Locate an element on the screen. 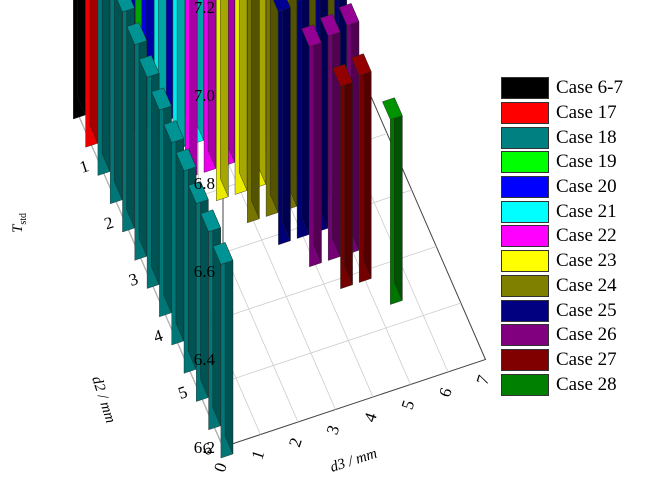 The height and width of the screenshot is (499, 650). legend-label: Case 19 is located at coordinates (586, 162).